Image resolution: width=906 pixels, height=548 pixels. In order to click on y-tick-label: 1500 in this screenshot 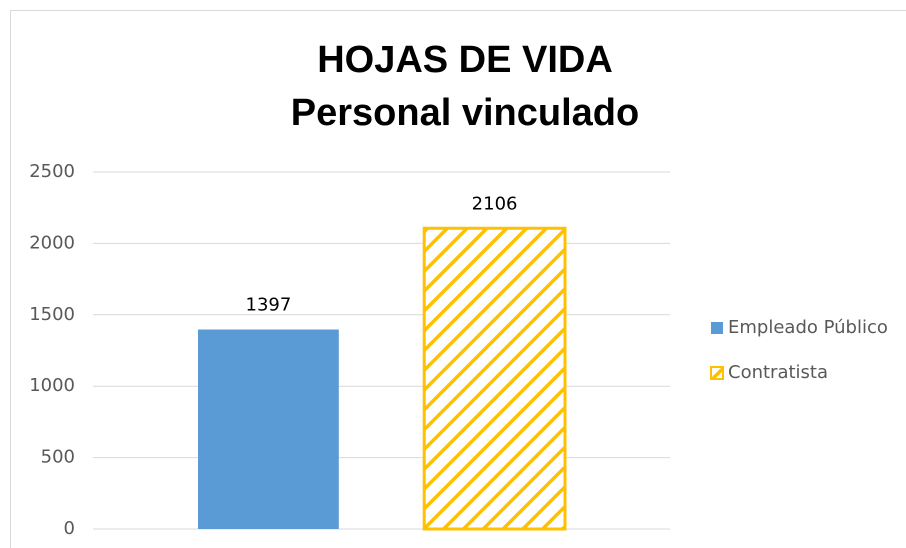, I will do `click(52, 314)`.